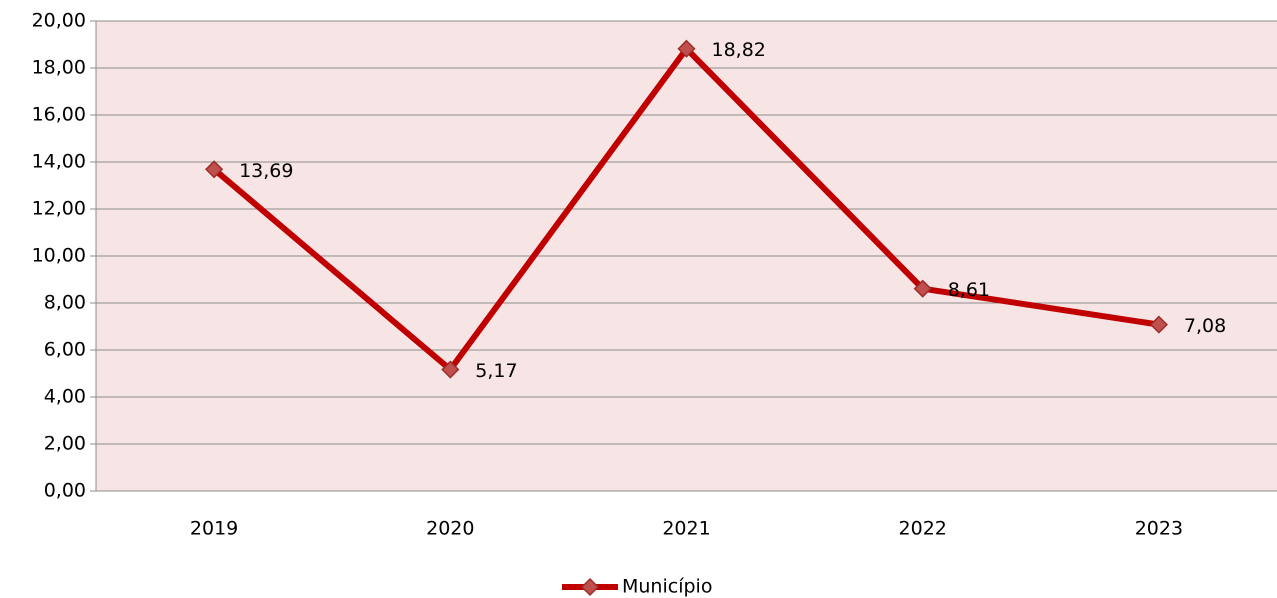 This screenshot has width=1277, height=598. What do you see at coordinates (266, 171) in the screenshot?
I see `data-label: 13,69` at bounding box center [266, 171].